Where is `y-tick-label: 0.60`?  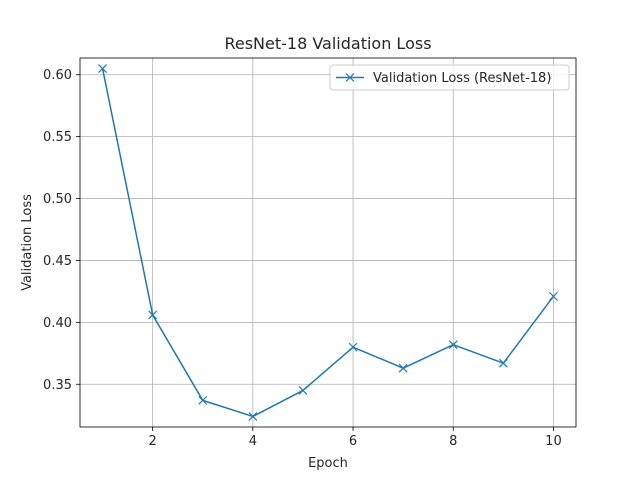 y-tick-label: 0.60 is located at coordinates (57, 75).